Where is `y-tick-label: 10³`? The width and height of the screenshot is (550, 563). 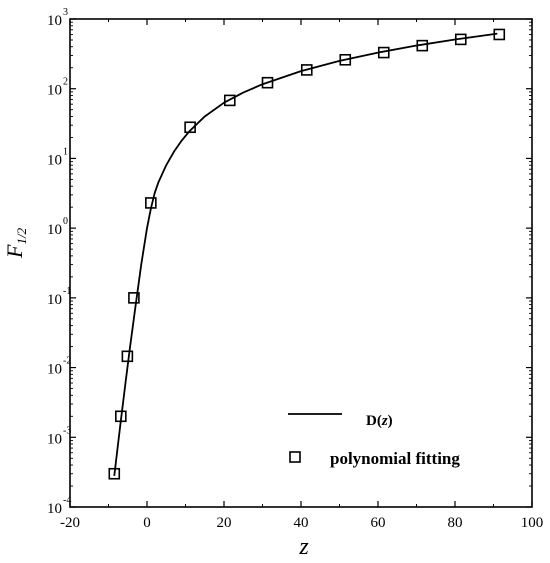
y-tick-label: 10³ is located at coordinates (57, 18).